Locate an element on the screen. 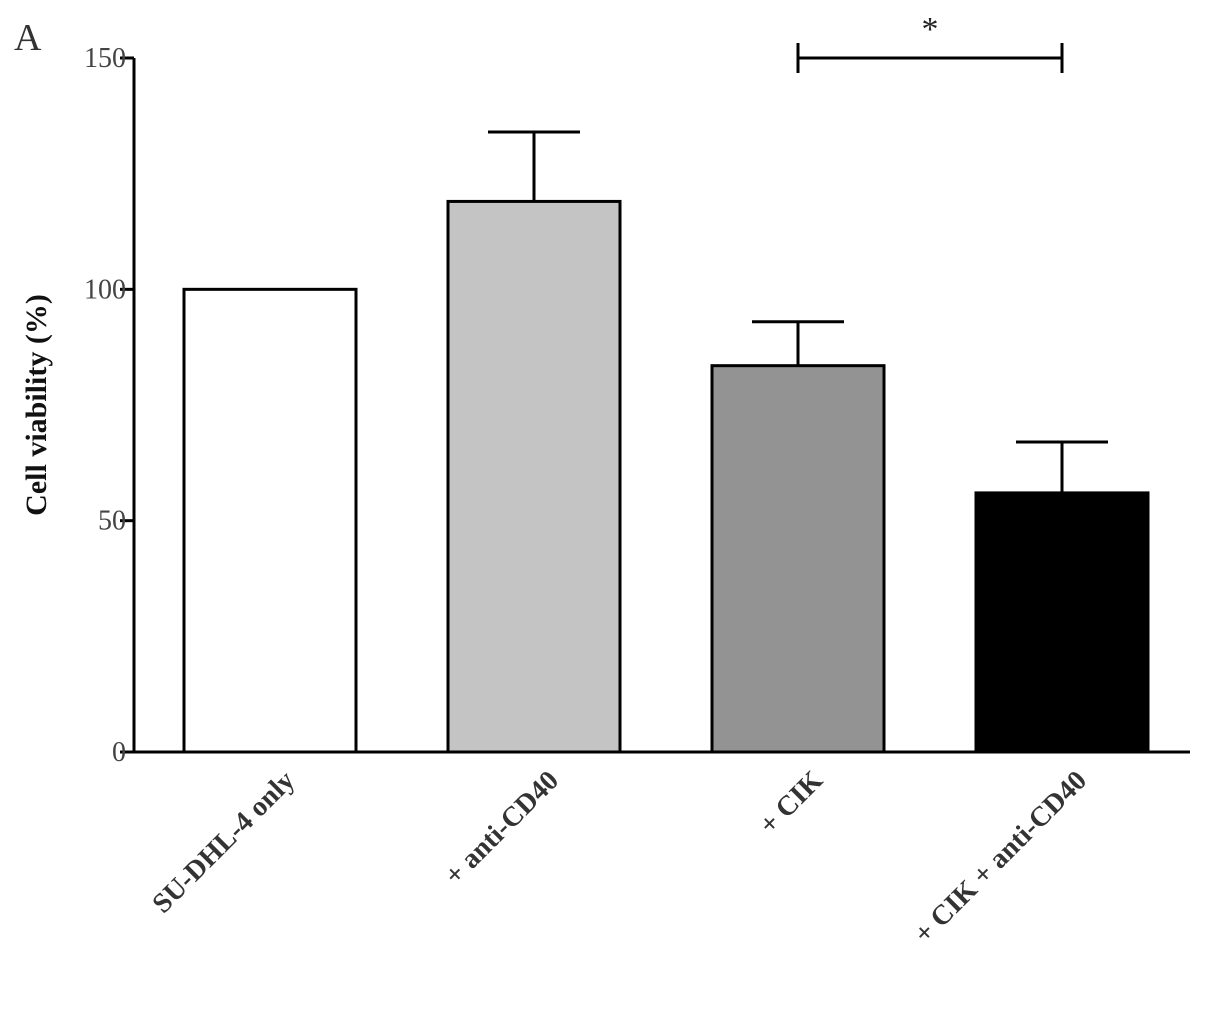  x-tick-label: SU-DHL-4 only is located at coordinates (223, 842).